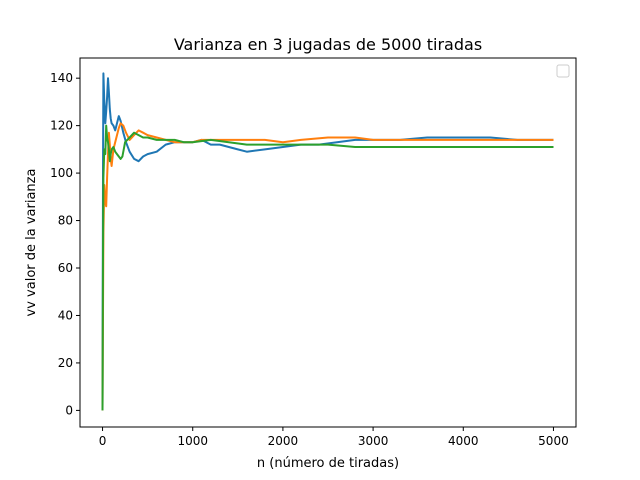 The height and width of the screenshot is (480, 640). I want to click on y-tick-label: 40, so click(65, 315).